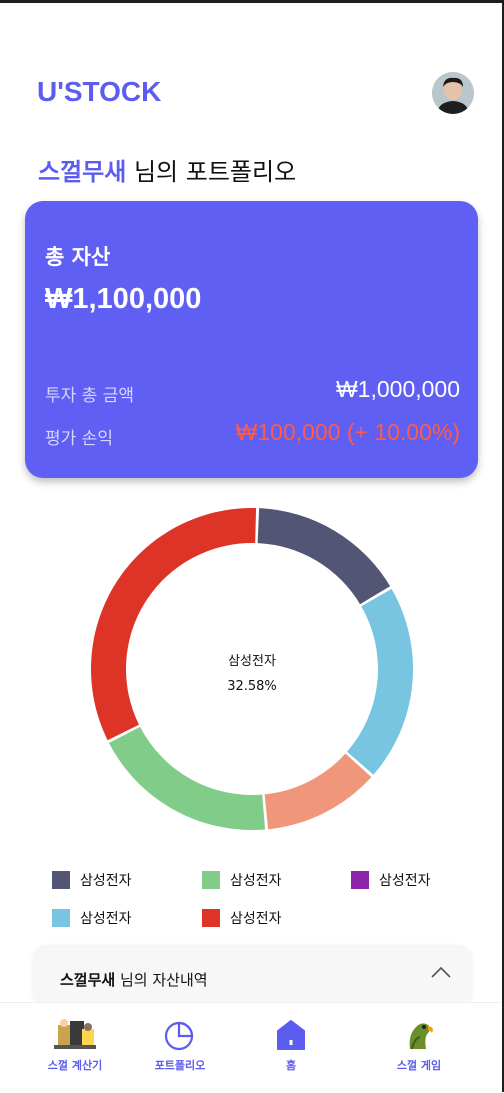 The width and height of the screenshot is (504, 1093). I want to click on app-logo: U'STOCK, so click(99, 91).